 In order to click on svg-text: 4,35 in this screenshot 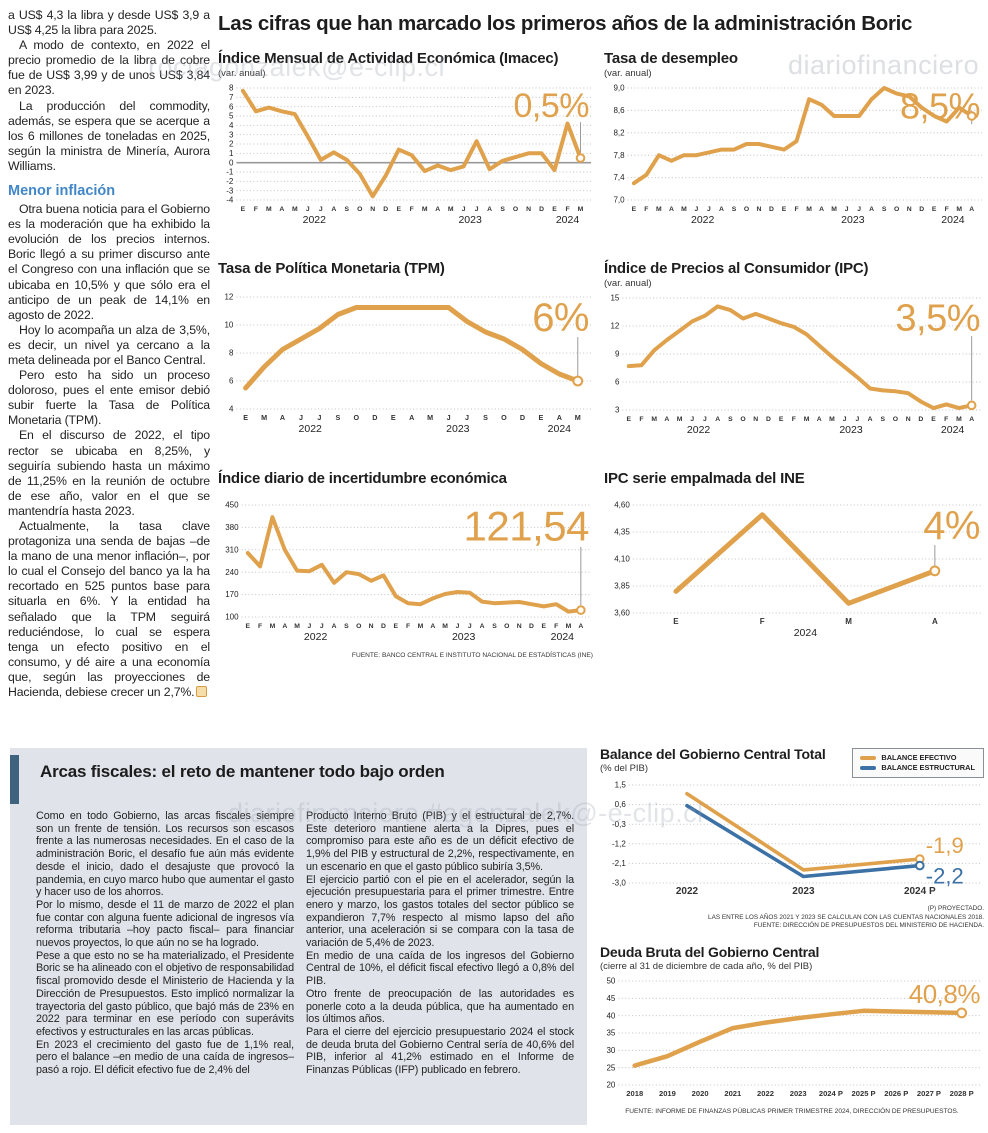, I will do `click(622, 532)`.